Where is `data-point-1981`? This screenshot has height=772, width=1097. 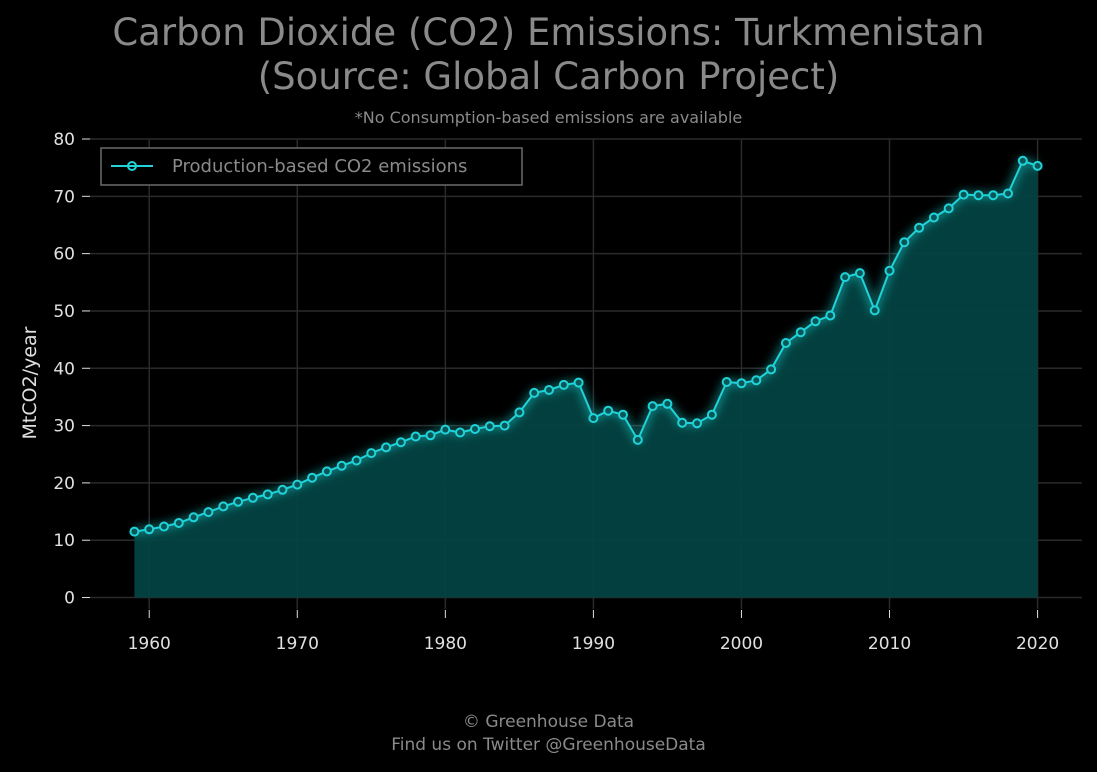
data-point-1981 is located at coordinates (460, 432).